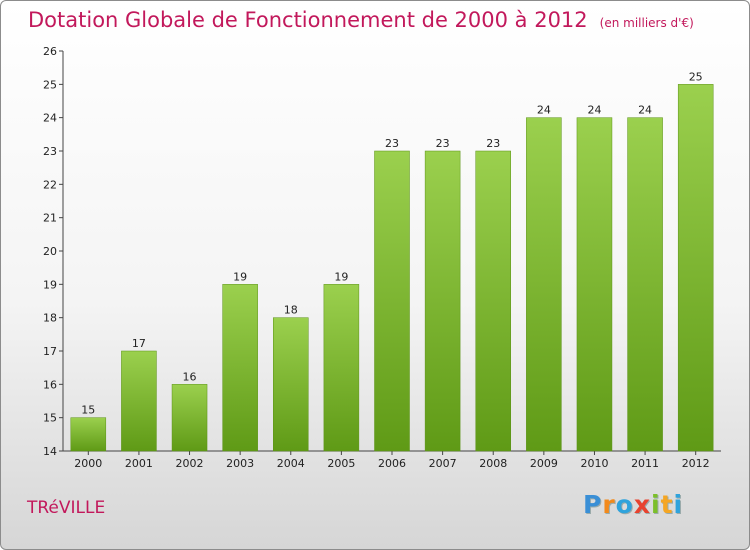  I want to click on logo-letter: o, so click(624, 504).